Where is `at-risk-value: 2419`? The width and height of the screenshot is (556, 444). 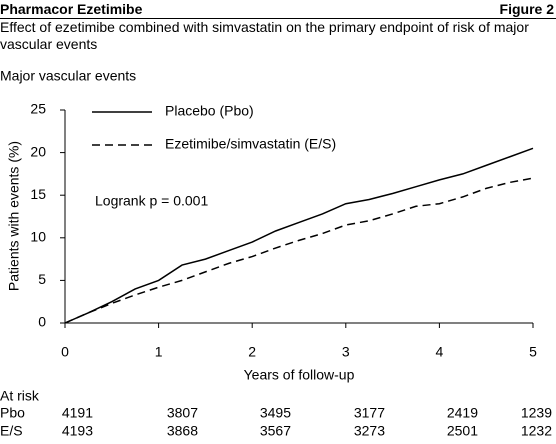
at-risk-value: 2419 is located at coordinates (462, 413).